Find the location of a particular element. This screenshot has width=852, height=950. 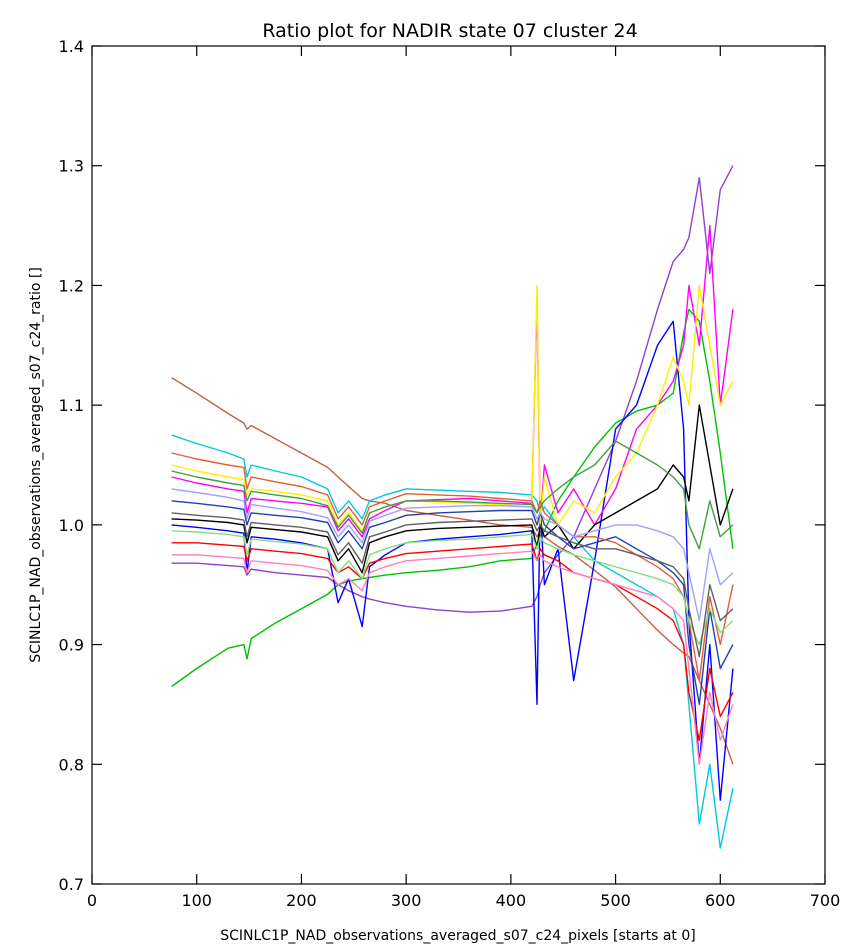

y-tick-label-4: 1.0 is located at coordinates (71, 525).